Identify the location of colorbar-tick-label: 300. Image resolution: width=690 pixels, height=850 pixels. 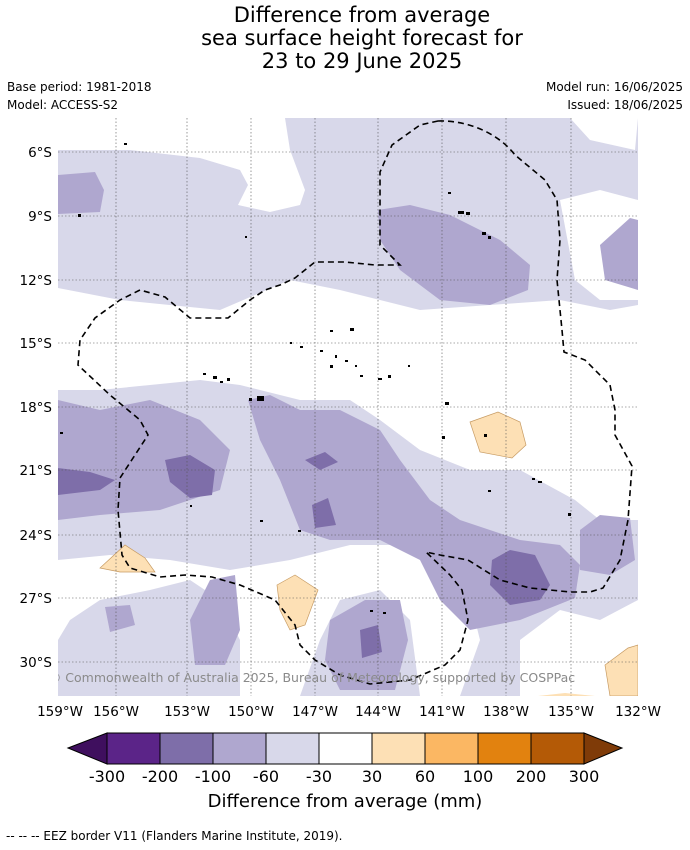
(584, 776).